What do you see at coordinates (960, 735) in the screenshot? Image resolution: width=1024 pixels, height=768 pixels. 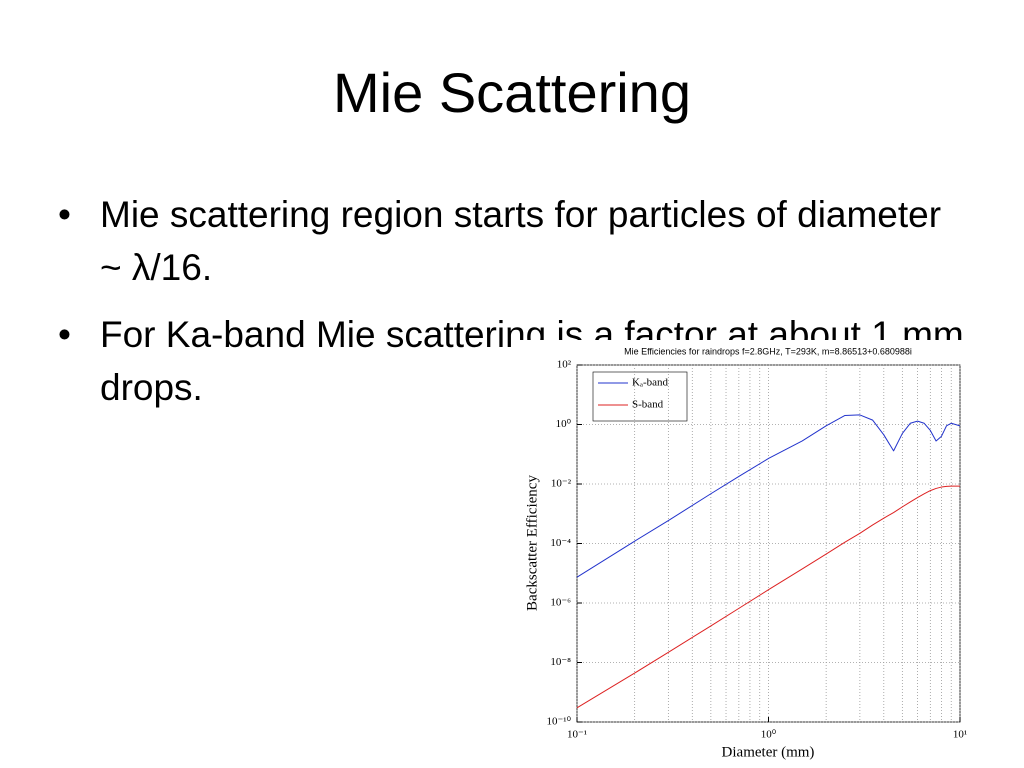 I see `x-tick-label: 10¹` at bounding box center [960, 735].